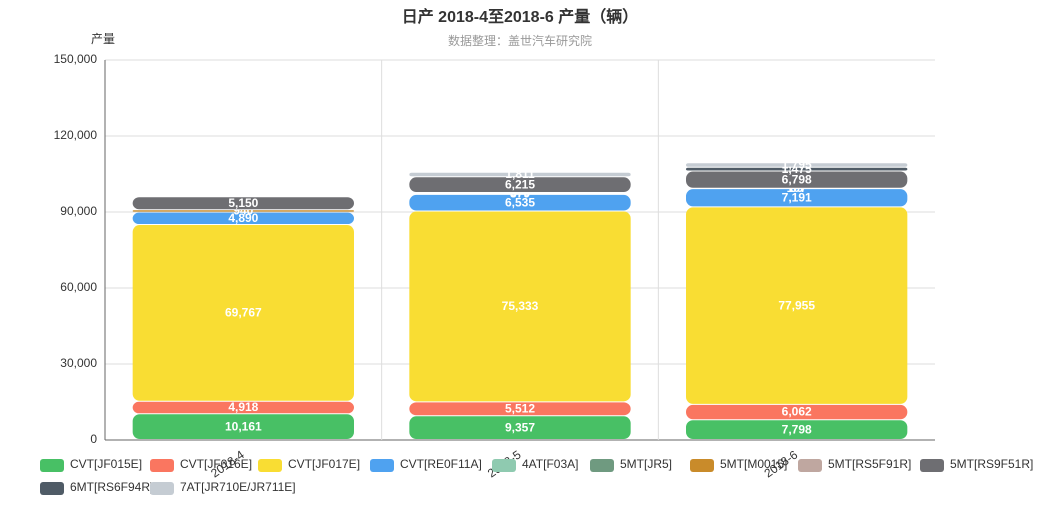 The width and height of the screenshot is (1040, 505). I want to click on legend-label: CVT[JF015E], so click(106, 464).